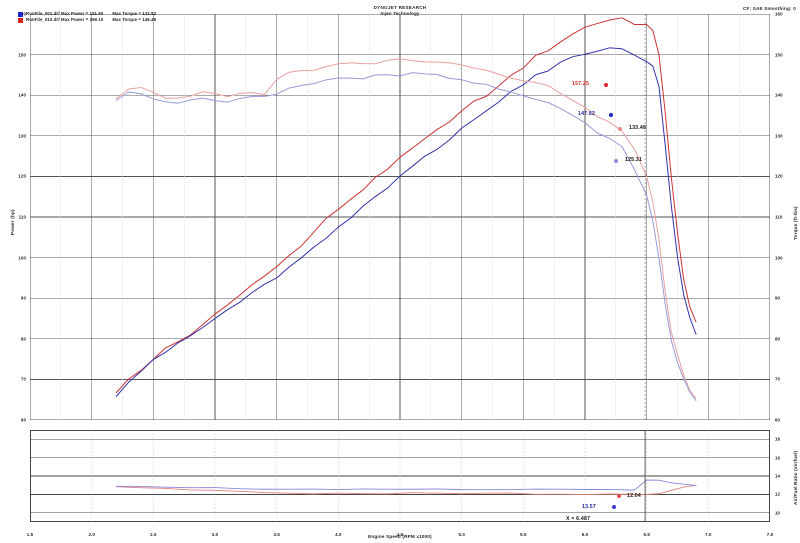 This screenshot has width=800, height=543. What do you see at coordinates (22, 217) in the screenshot?
I see `power-axis-tick: 110` at bounding box center [22, 217].